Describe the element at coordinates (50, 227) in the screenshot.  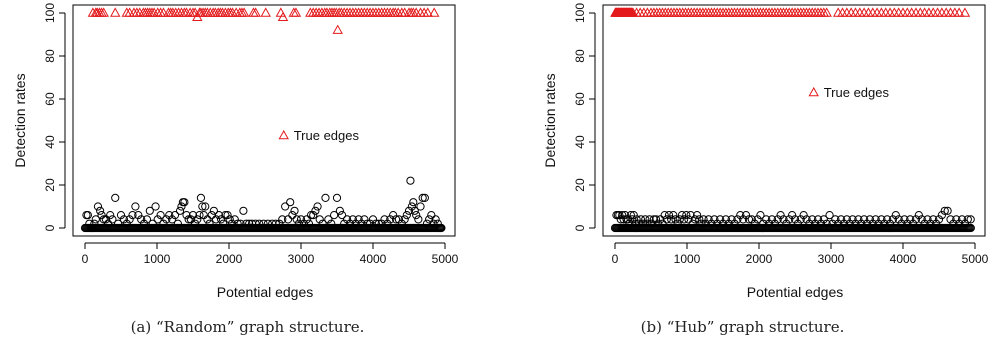
I see `y-tick-label: 0` at that location.